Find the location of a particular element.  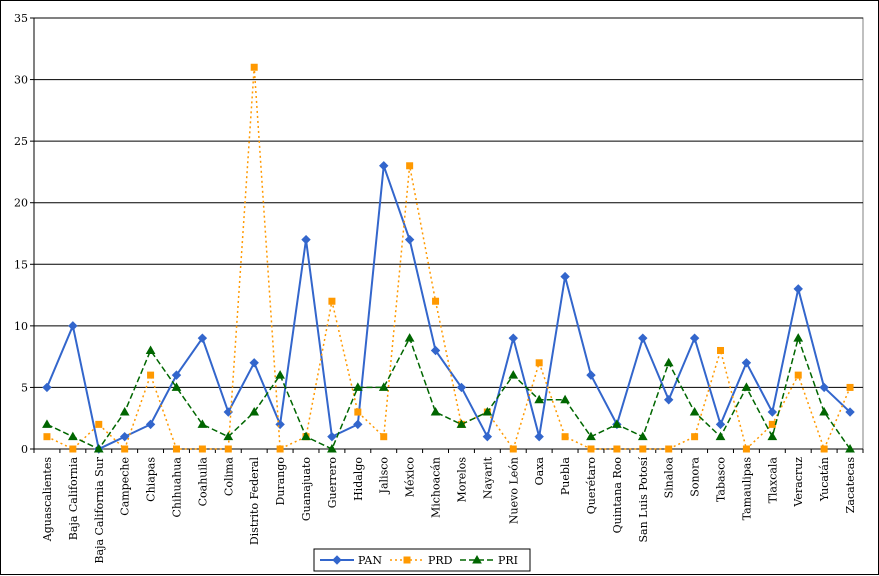

x-tick-label: Durango is located at coordinates (280, 481).